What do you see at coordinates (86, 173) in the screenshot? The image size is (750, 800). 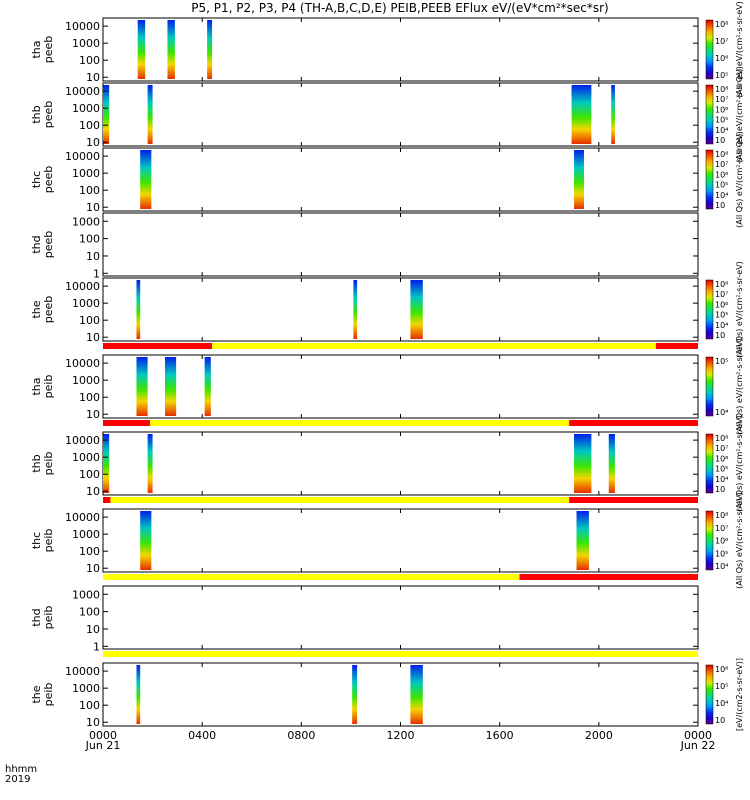 I see `y-tick-label: 1000` at bounding box center [86, 173].